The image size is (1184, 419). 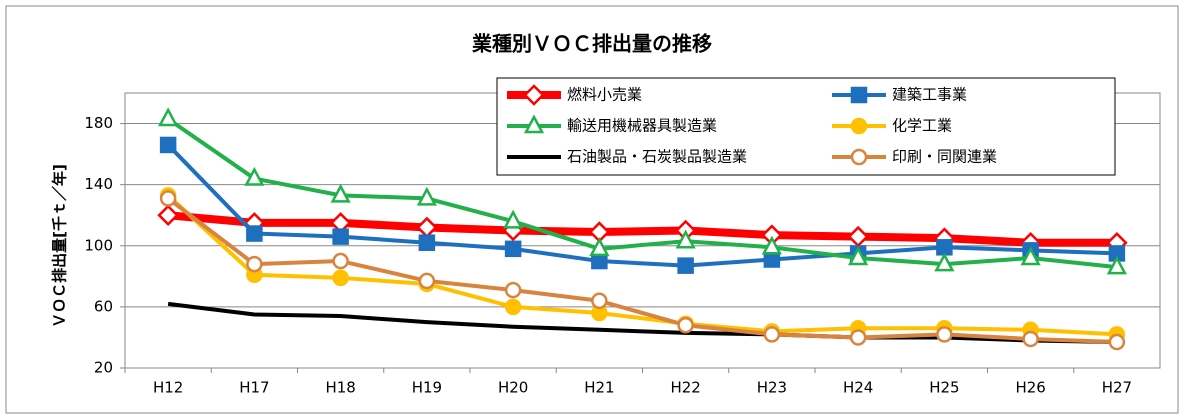 What do you see at coordinates (103, 368) in the screenshot?
I see `y-tick-label: 20` at bounding box center [103, 368].